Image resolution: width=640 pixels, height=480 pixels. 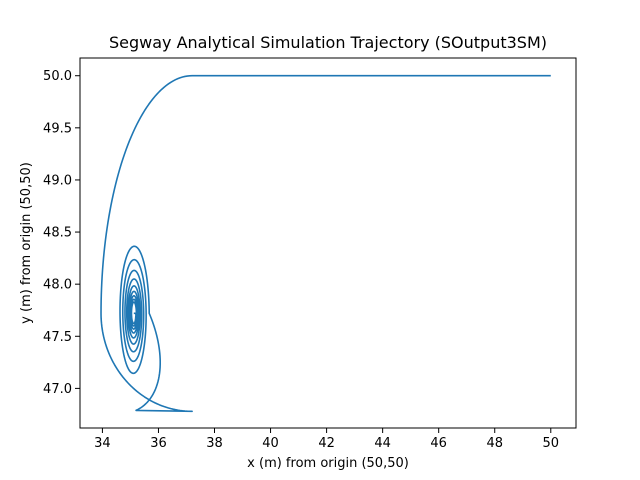 What do you see at coordinates (26, 243) in the screenshot?
I see `y-axis-label: y (m) from origin (50,50)` at bounding box center [26, 243].